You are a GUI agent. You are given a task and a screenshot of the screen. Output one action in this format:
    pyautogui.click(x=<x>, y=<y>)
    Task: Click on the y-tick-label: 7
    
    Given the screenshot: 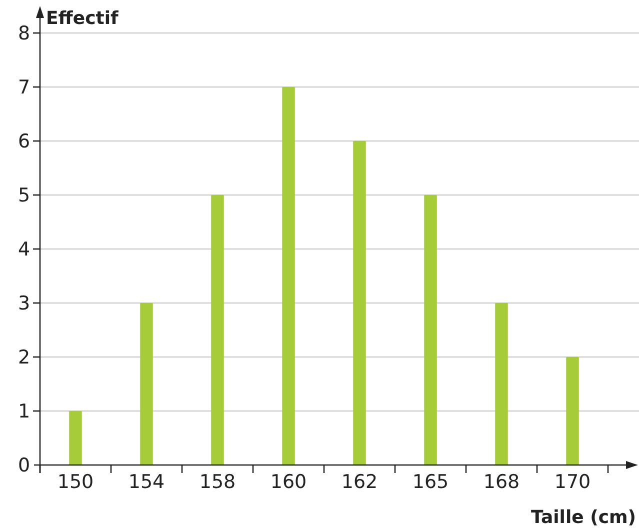 What is the action you would take?
    pyautogui.click(x=24, y=87)
    